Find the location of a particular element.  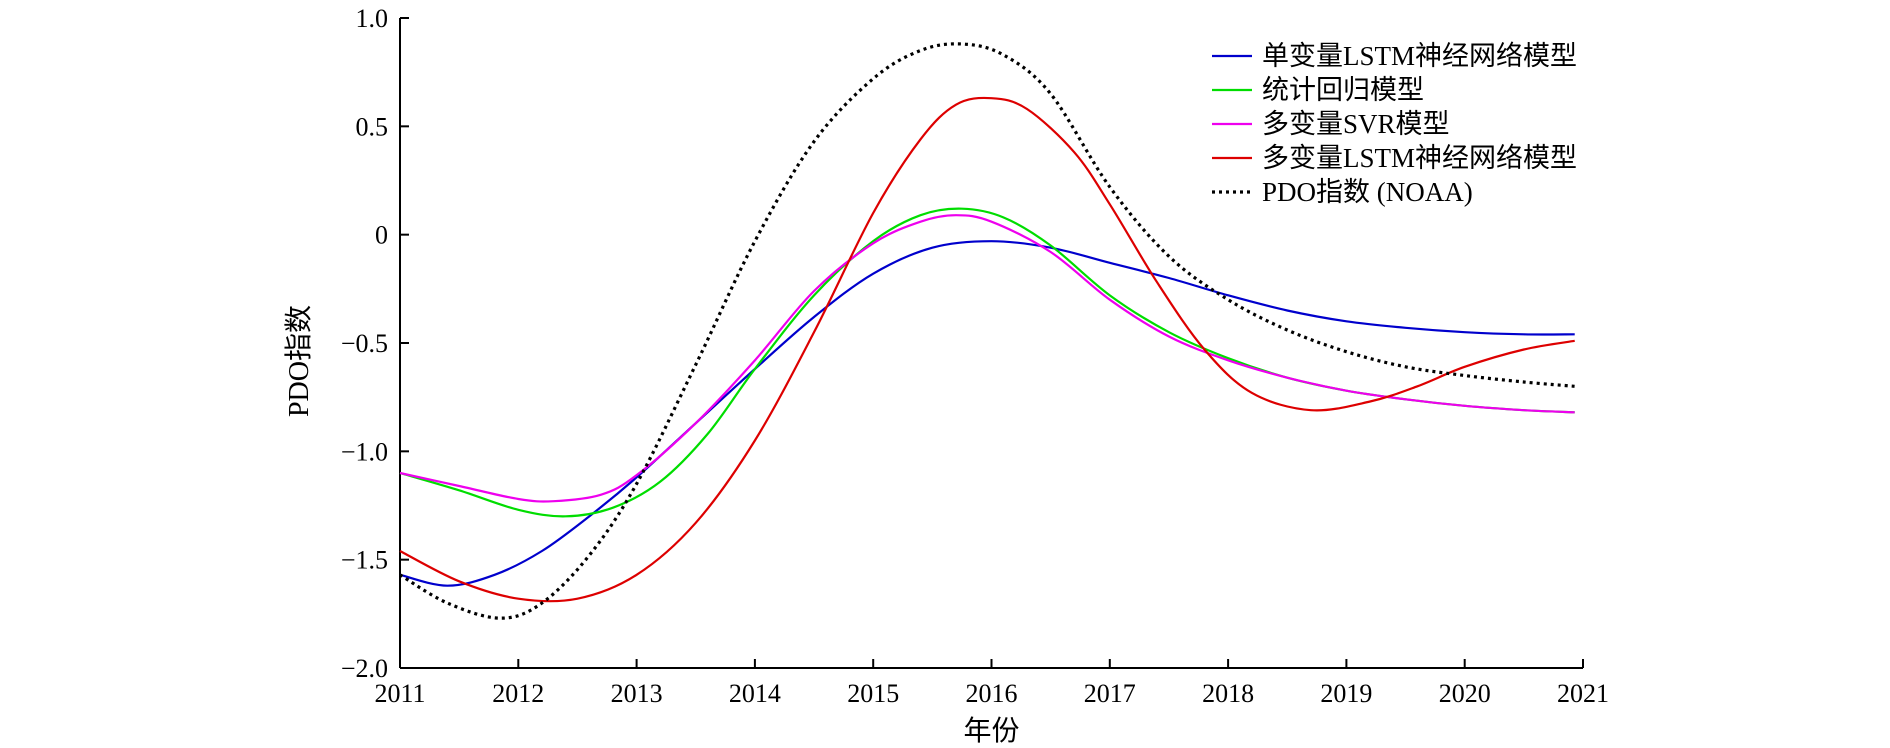

x-tick-label: 2016 is located at coordinates (992, 693).